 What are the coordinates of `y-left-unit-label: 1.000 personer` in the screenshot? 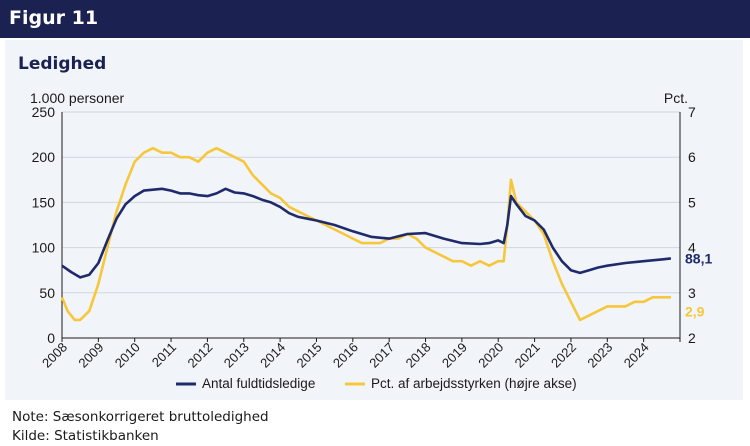 It's located at (77, 98).